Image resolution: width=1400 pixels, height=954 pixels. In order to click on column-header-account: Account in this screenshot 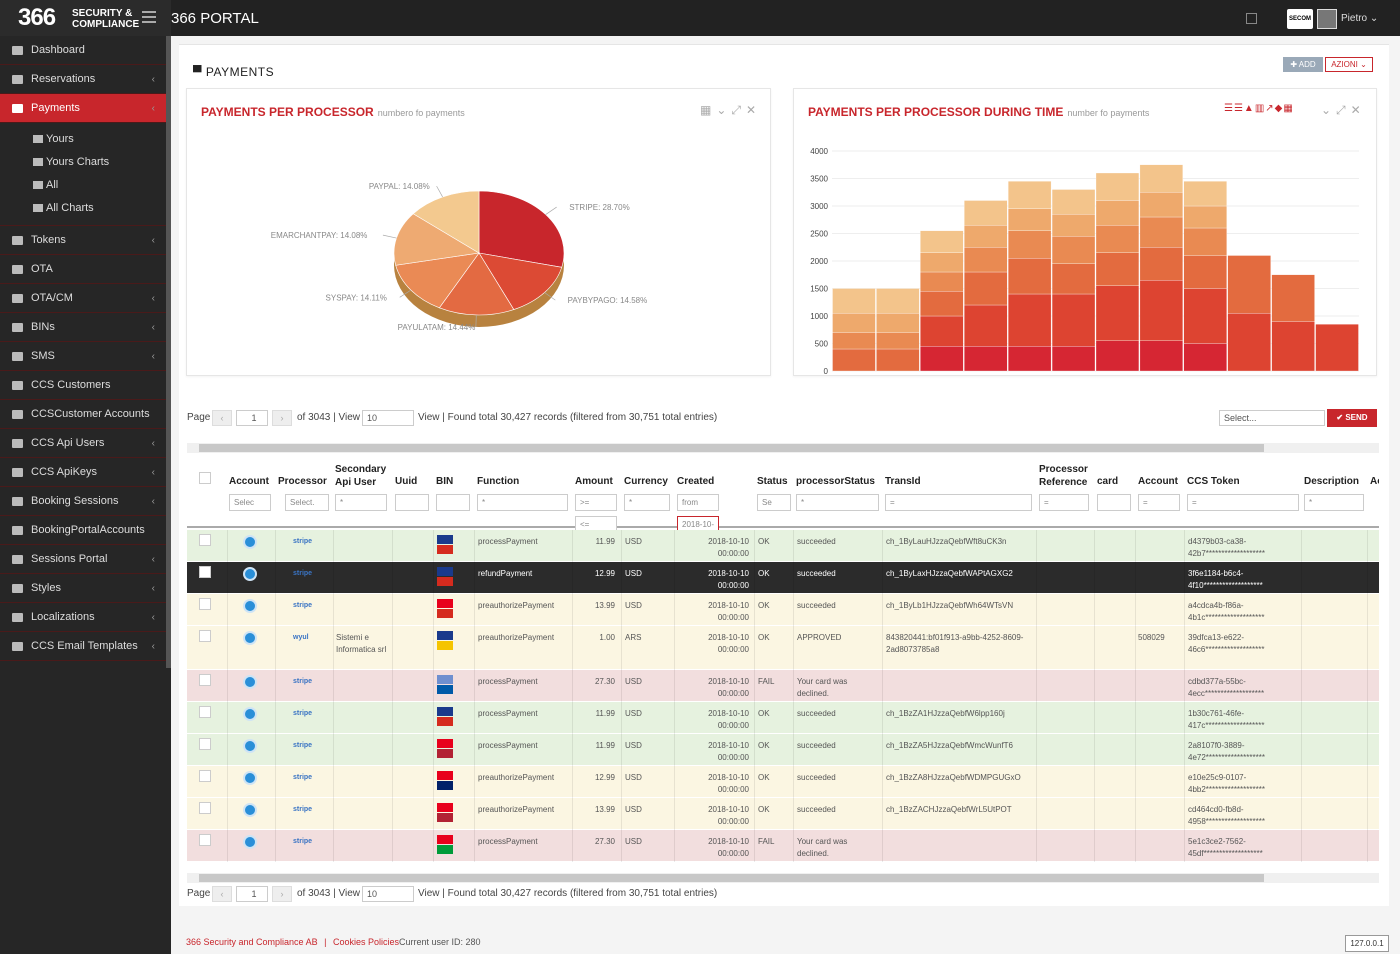, I will do `click(1158, 481)`.